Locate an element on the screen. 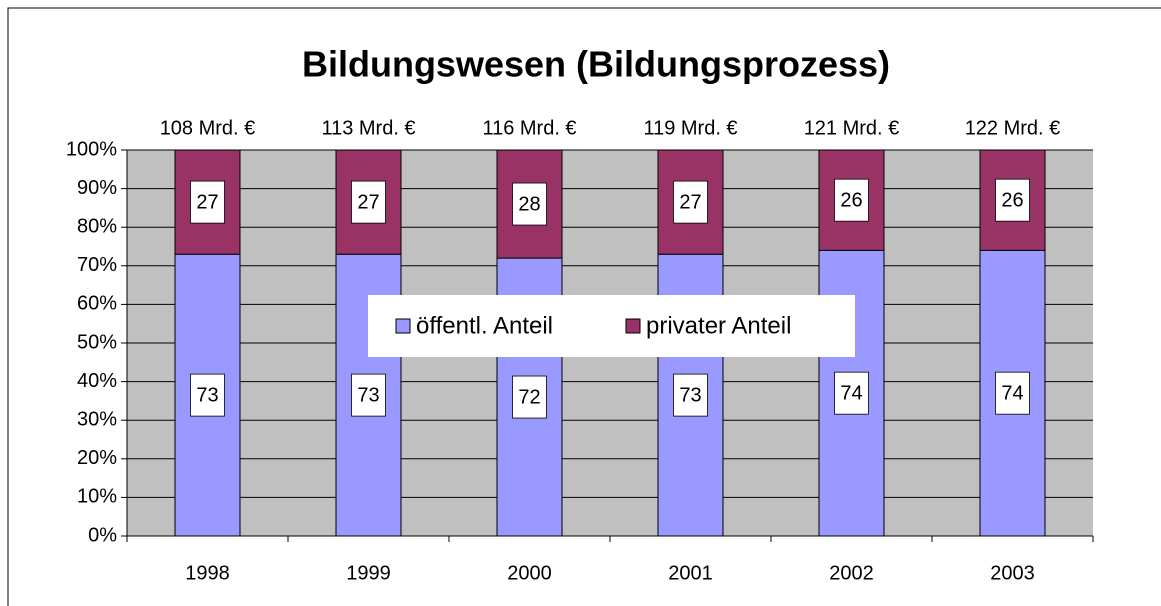 This screenshot has height=606, width=1161. x-tick-label: 2003 is located at coordinates (1012, 573).